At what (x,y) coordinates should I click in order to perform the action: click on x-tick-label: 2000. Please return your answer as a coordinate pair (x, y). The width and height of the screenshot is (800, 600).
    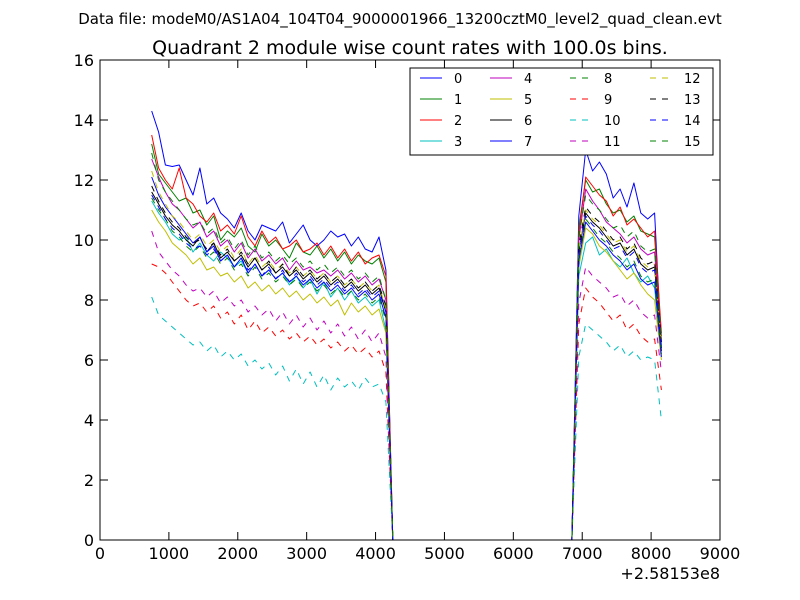
    Looking at the image, I should click on (237, 553).